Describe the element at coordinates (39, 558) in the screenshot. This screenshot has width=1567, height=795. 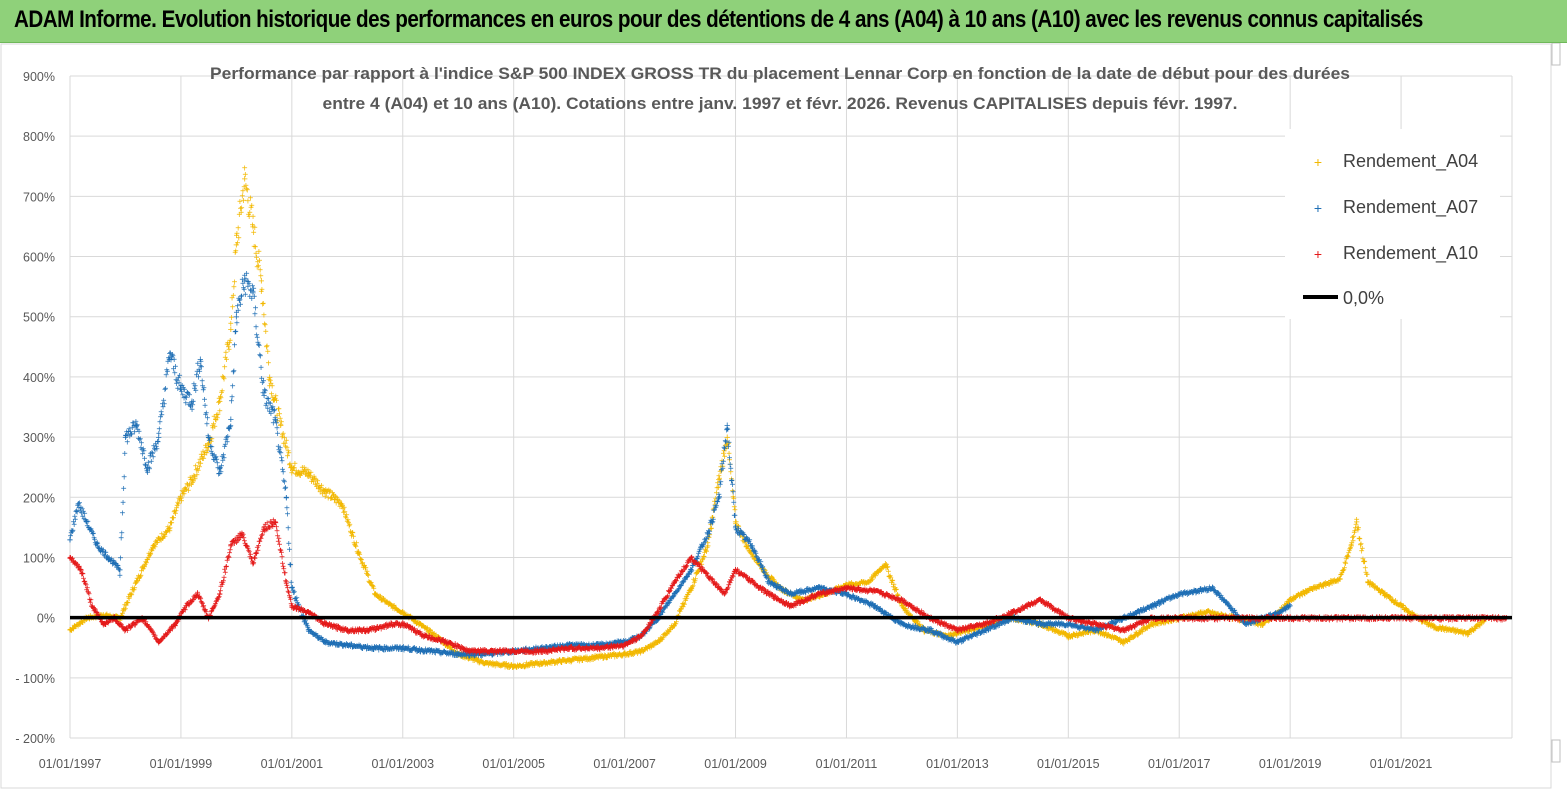
I see `y-tick-label: 100%` at that location.